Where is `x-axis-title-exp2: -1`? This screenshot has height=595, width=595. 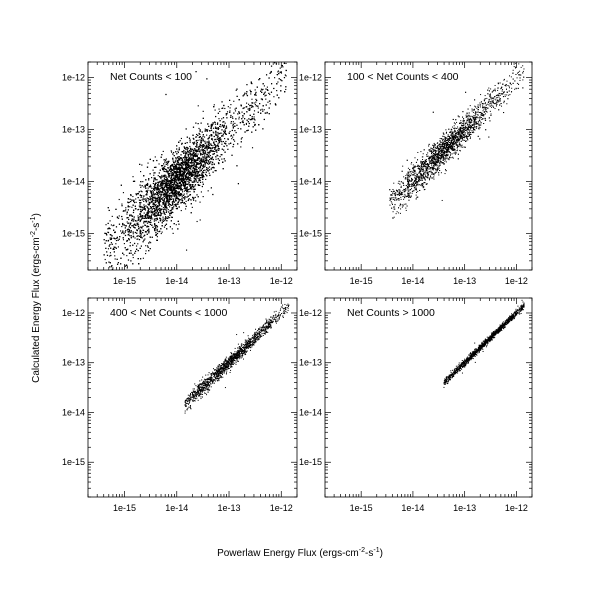
x-axis-title-exp2: -1 is located at coordinates (376, 550).